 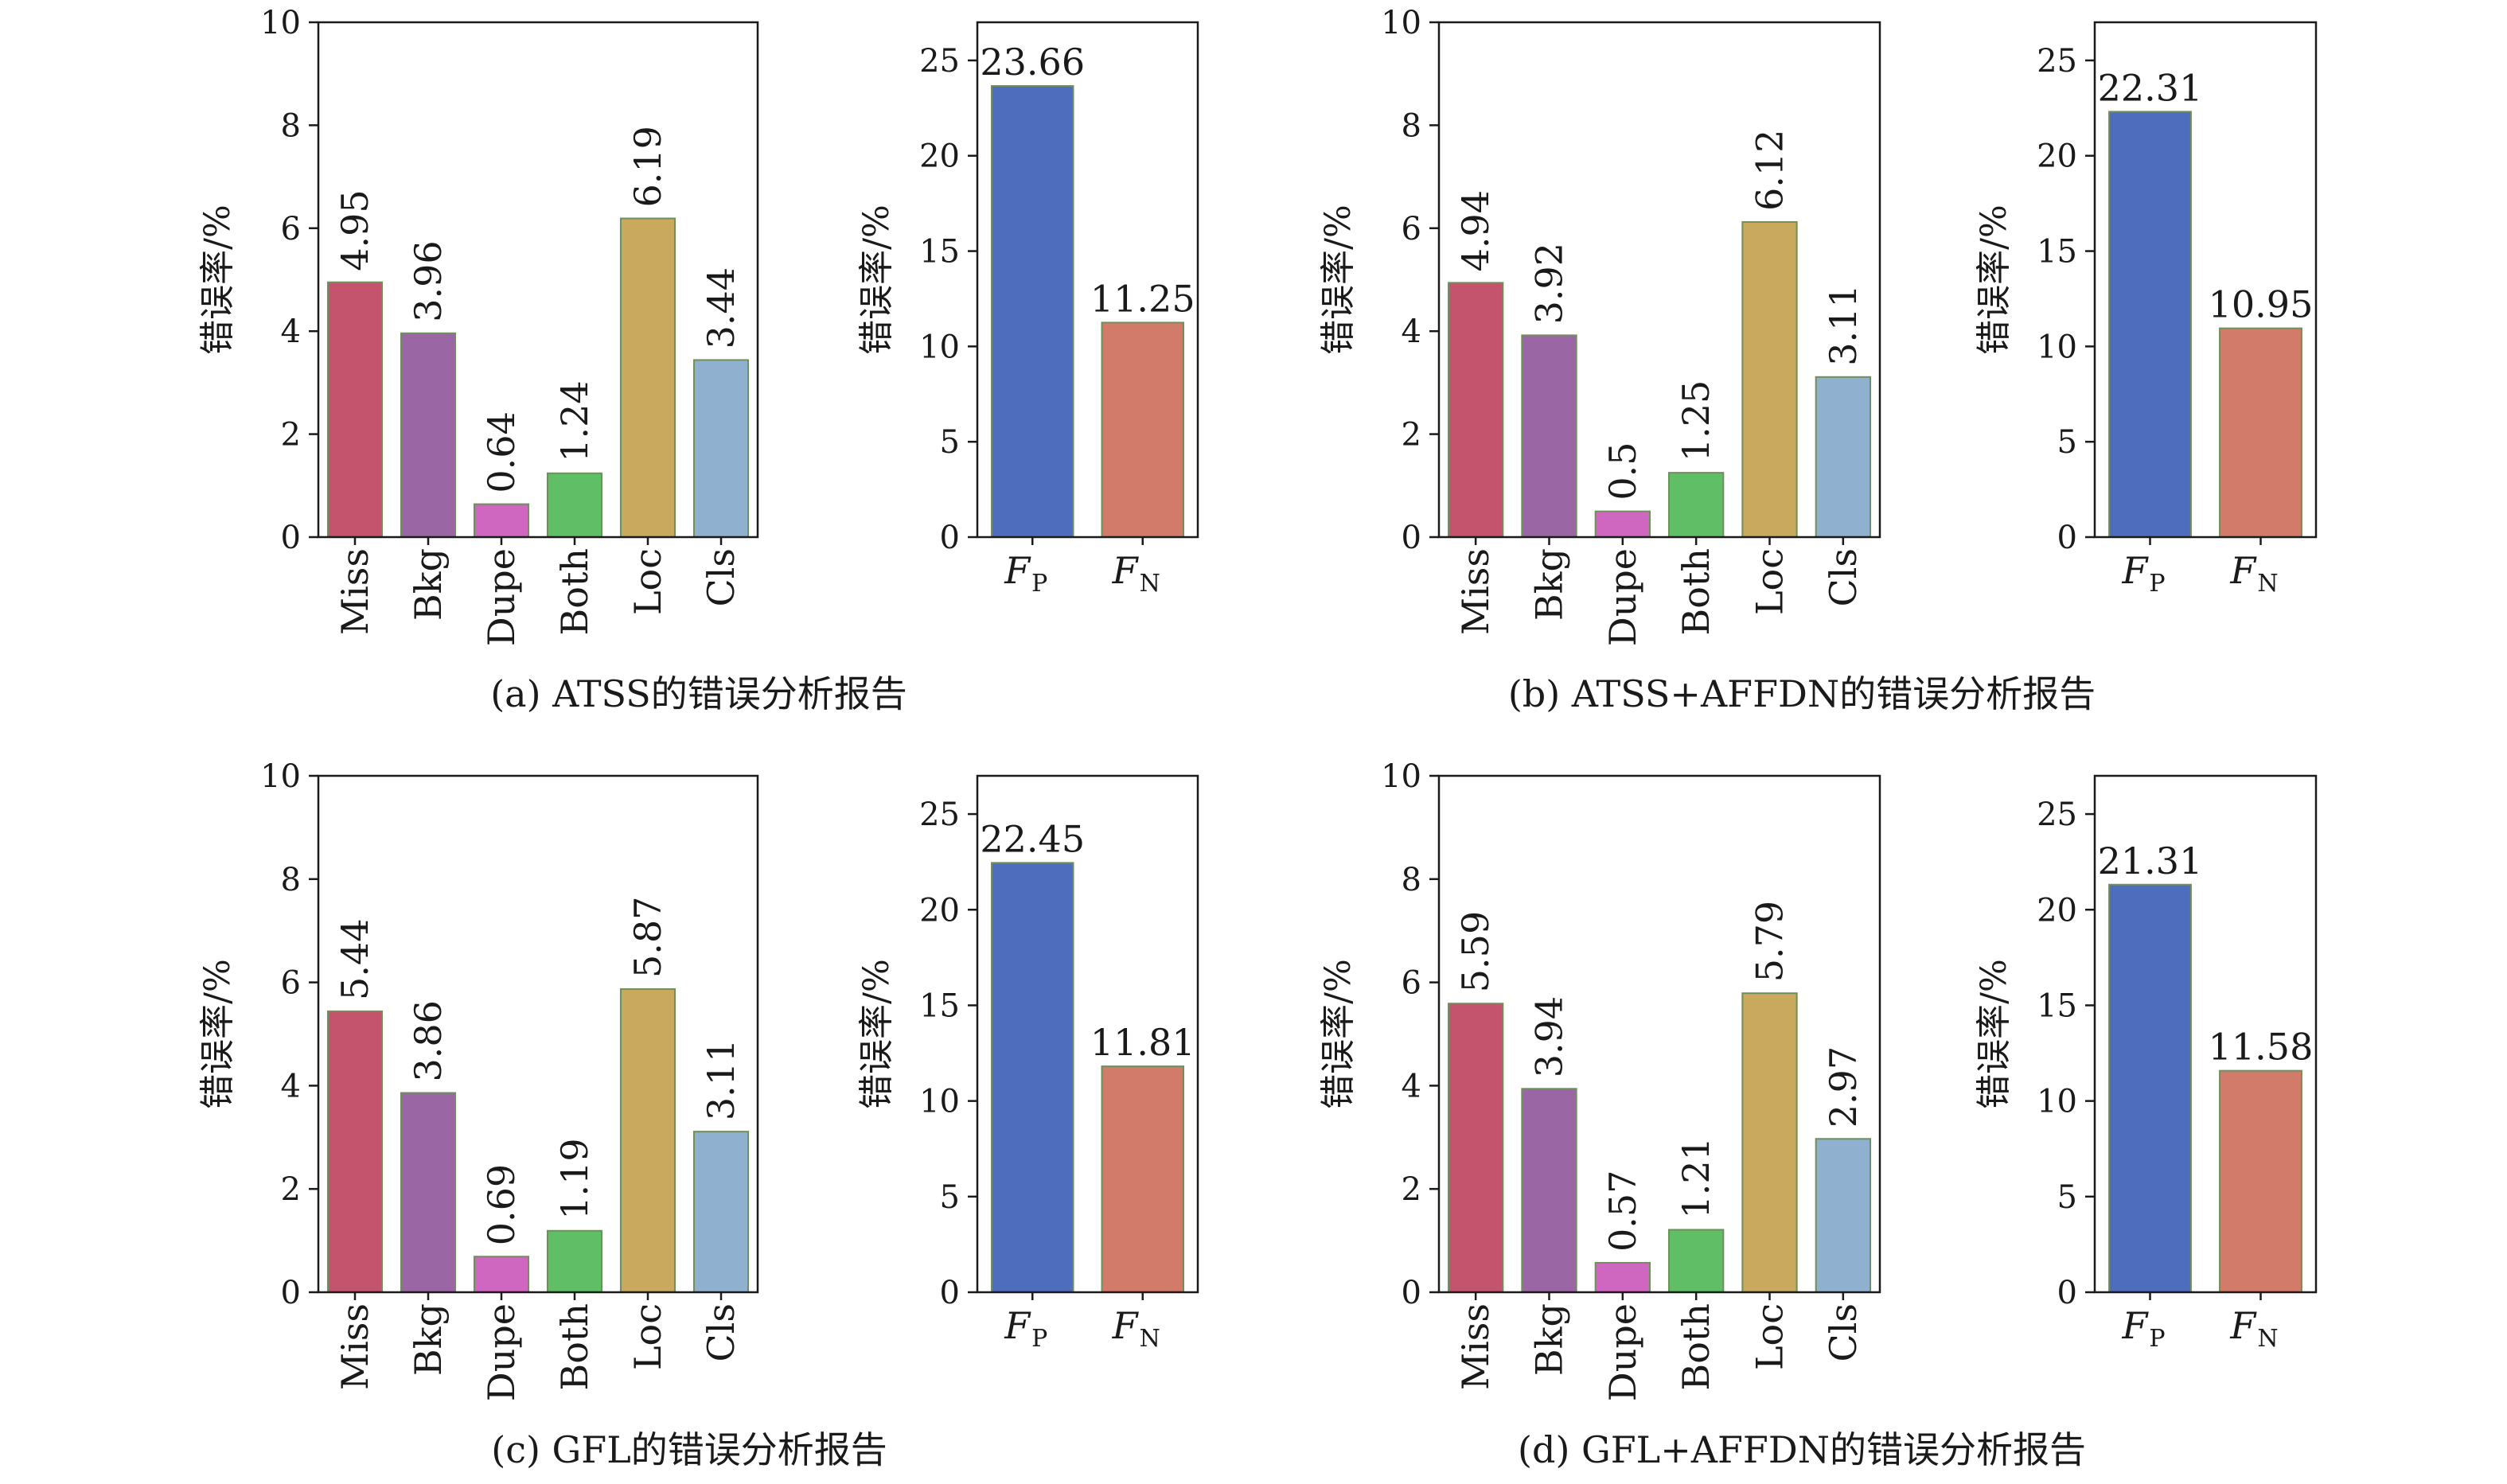 I want to click on value-label: 1.25, so click(x=1696, y=421).